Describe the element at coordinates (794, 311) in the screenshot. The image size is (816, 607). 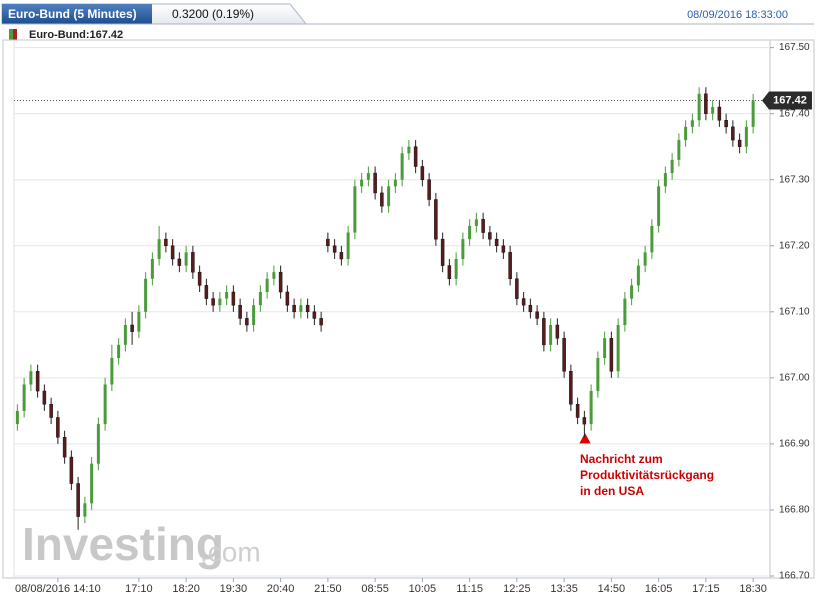
I see `y-tick-label: 167.10` at that location.